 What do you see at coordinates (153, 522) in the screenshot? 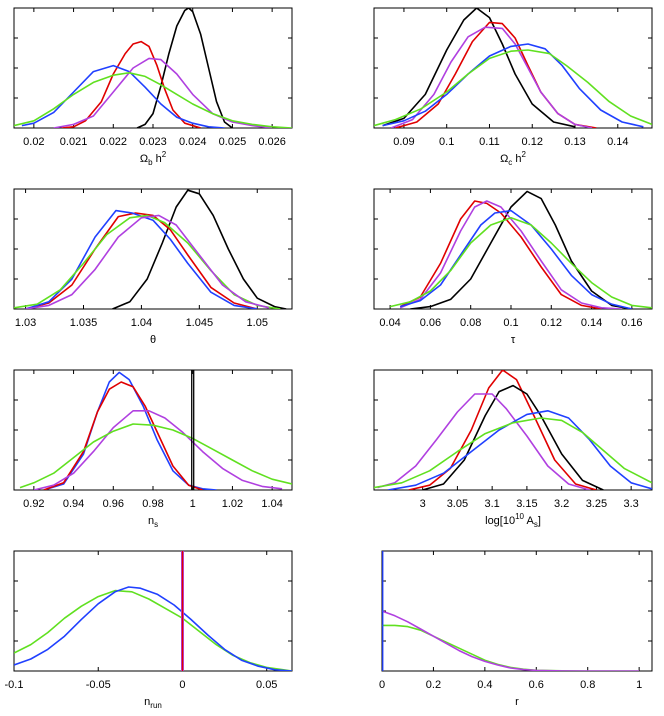
I see `x-axis-label: ns` at bounding box center [153, 522].